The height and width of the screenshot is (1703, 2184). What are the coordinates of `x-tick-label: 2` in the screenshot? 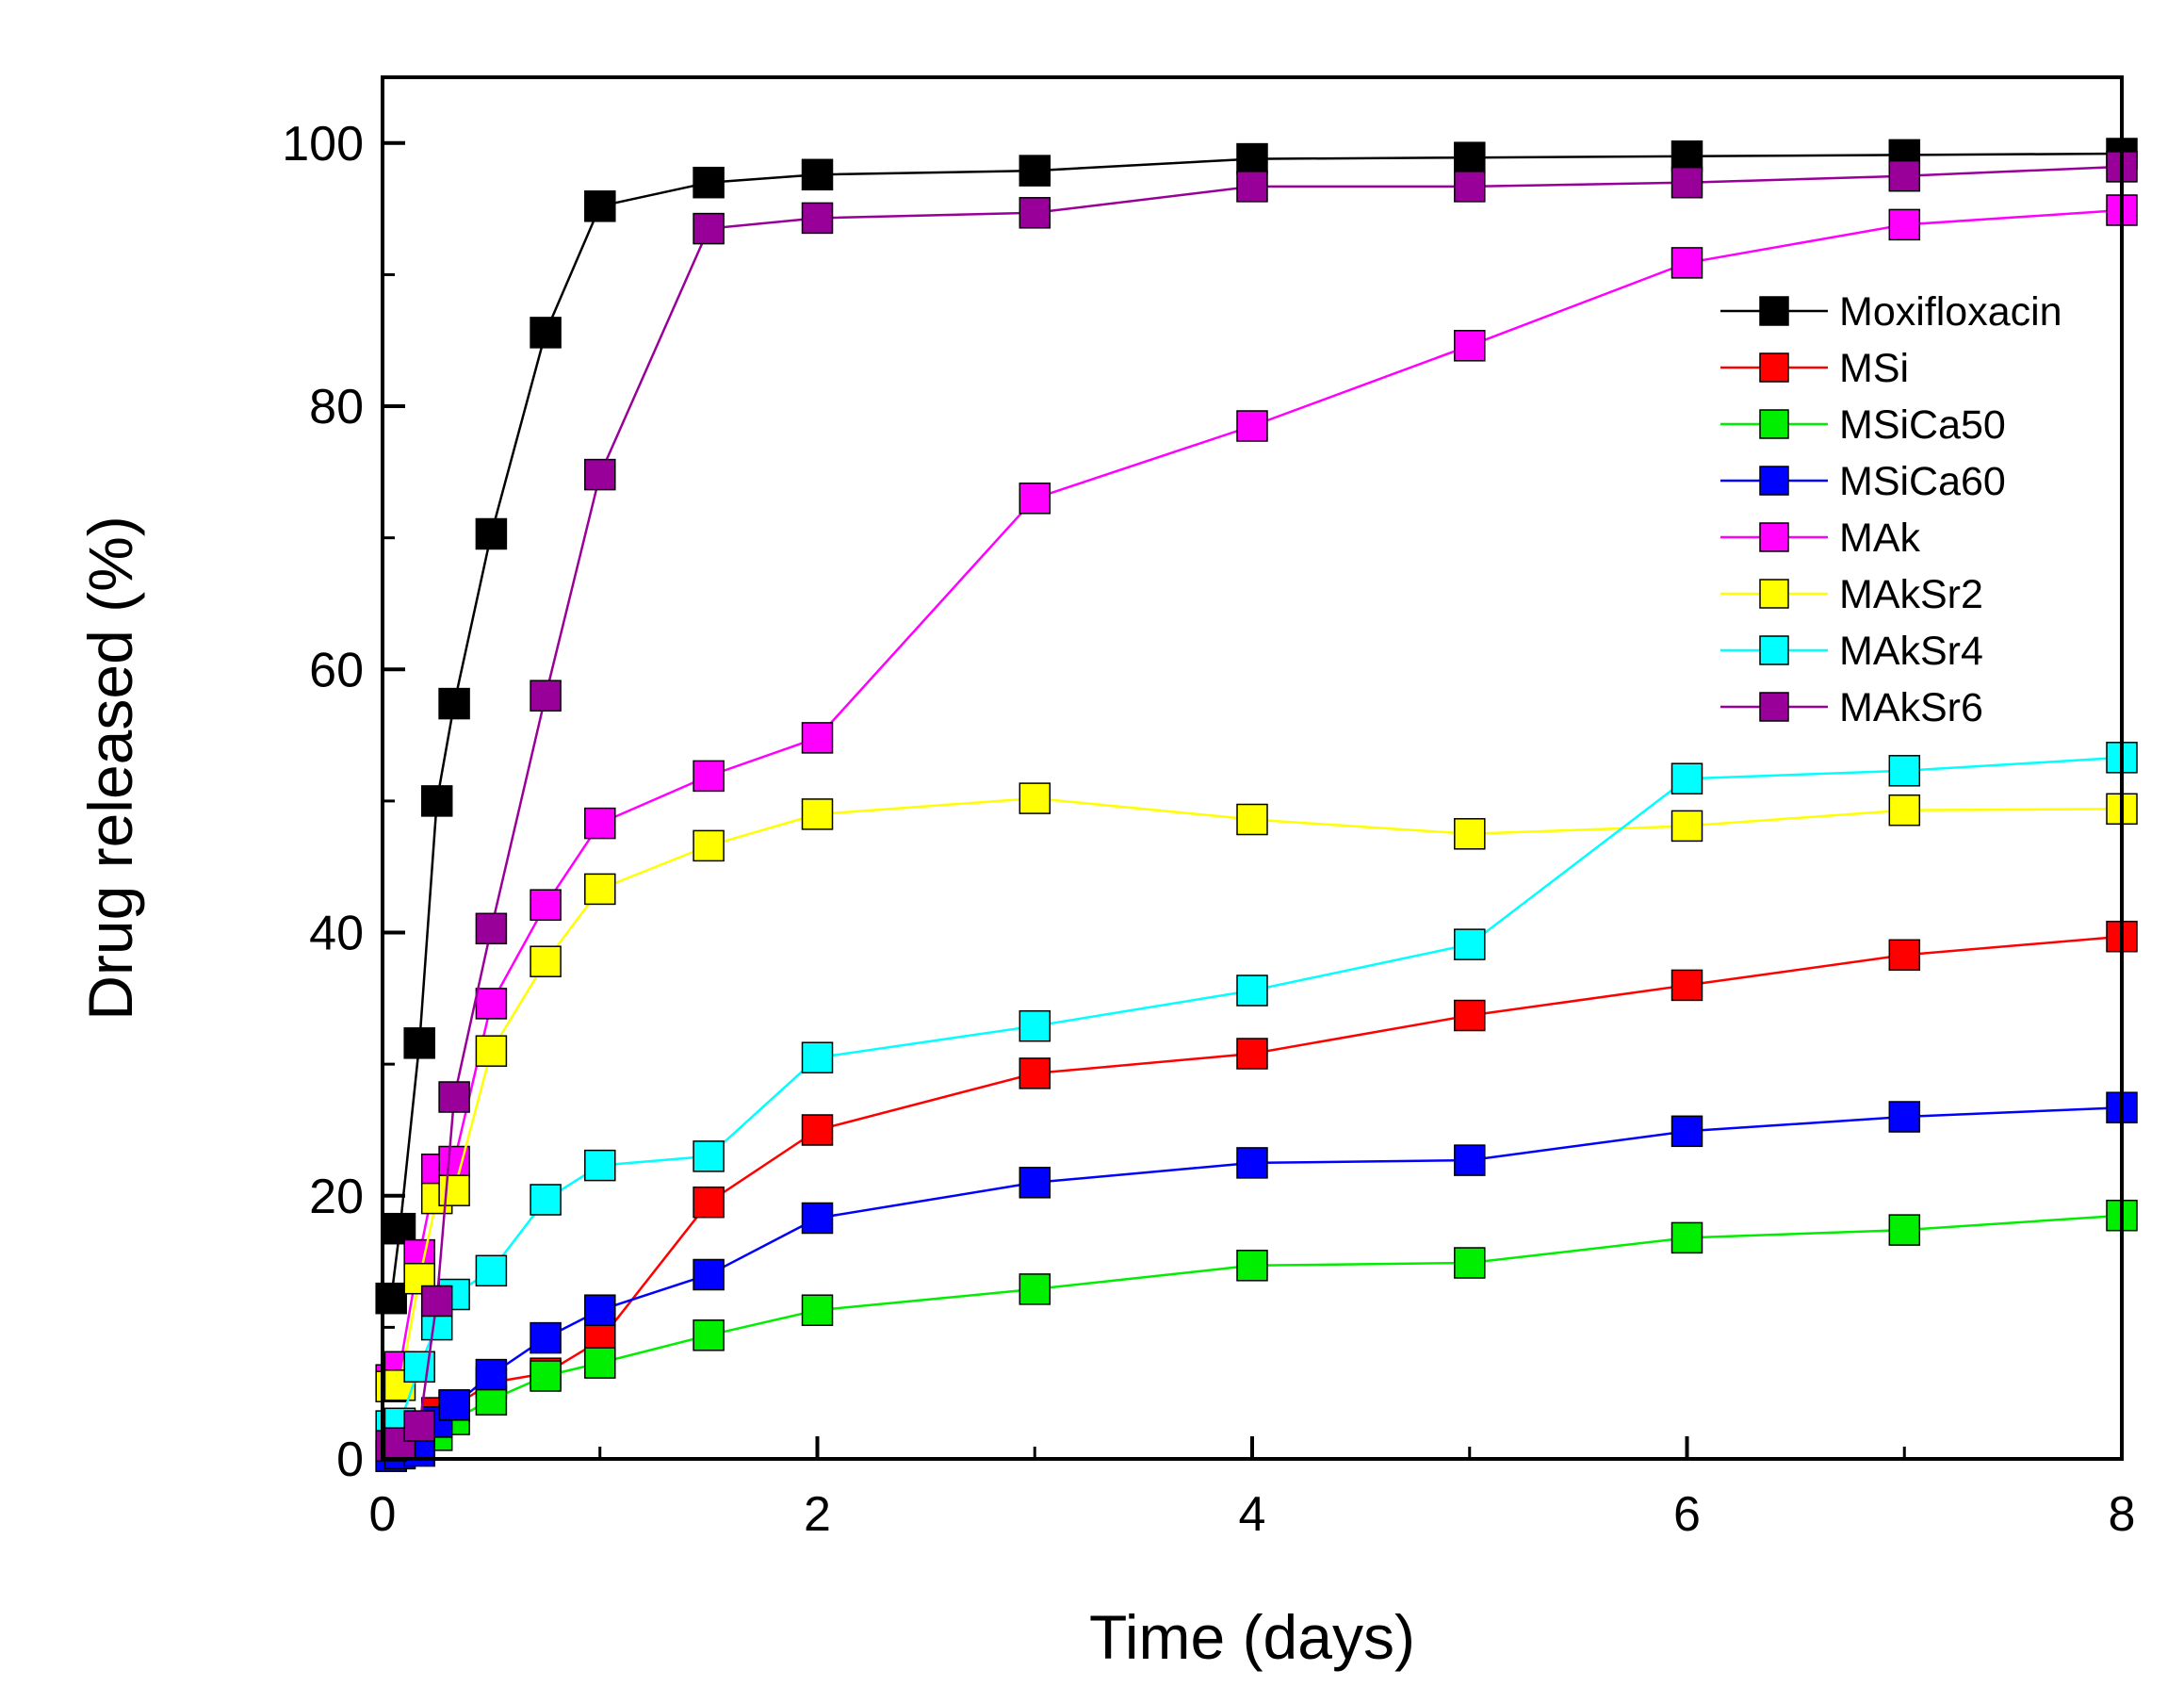 It's located at (817, 1515).